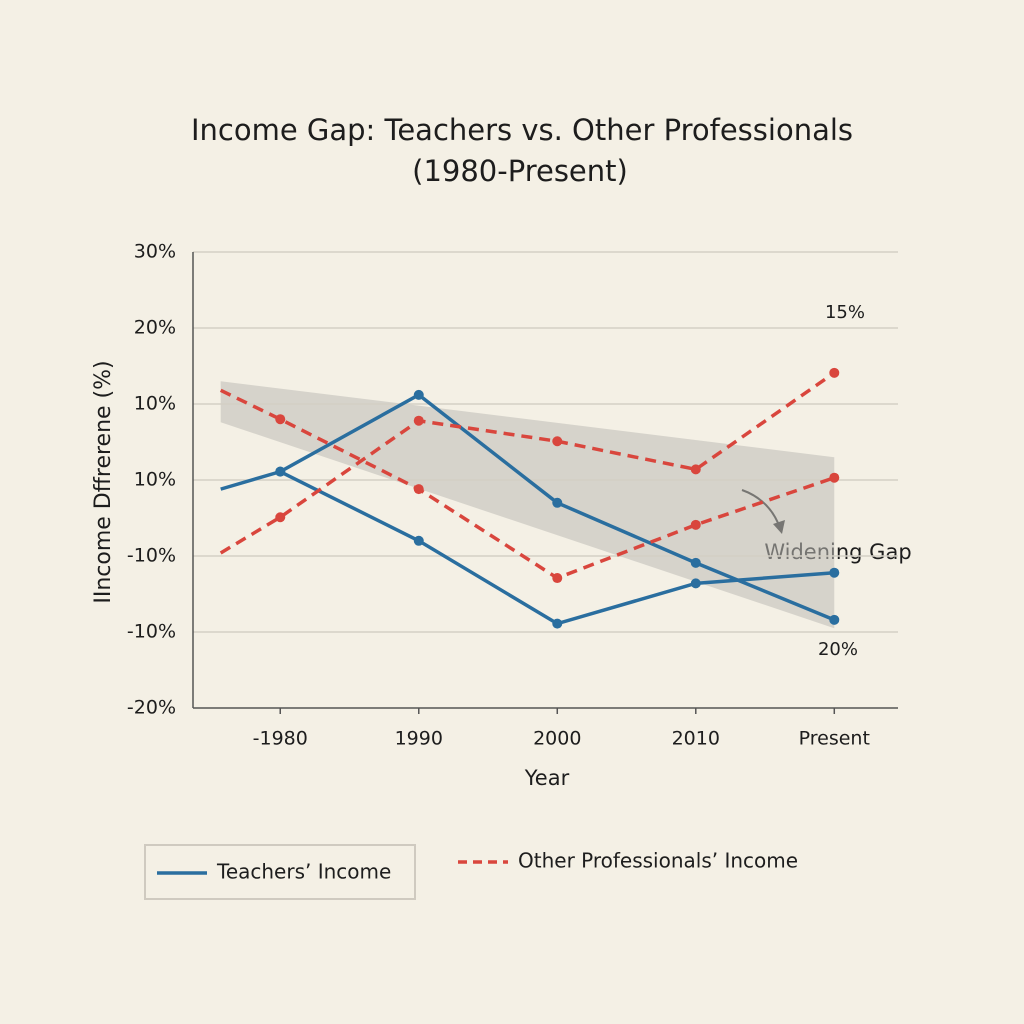 The image size is (1024, 1024). I want to click on x-tick-label: -1980, so click(280, 739).